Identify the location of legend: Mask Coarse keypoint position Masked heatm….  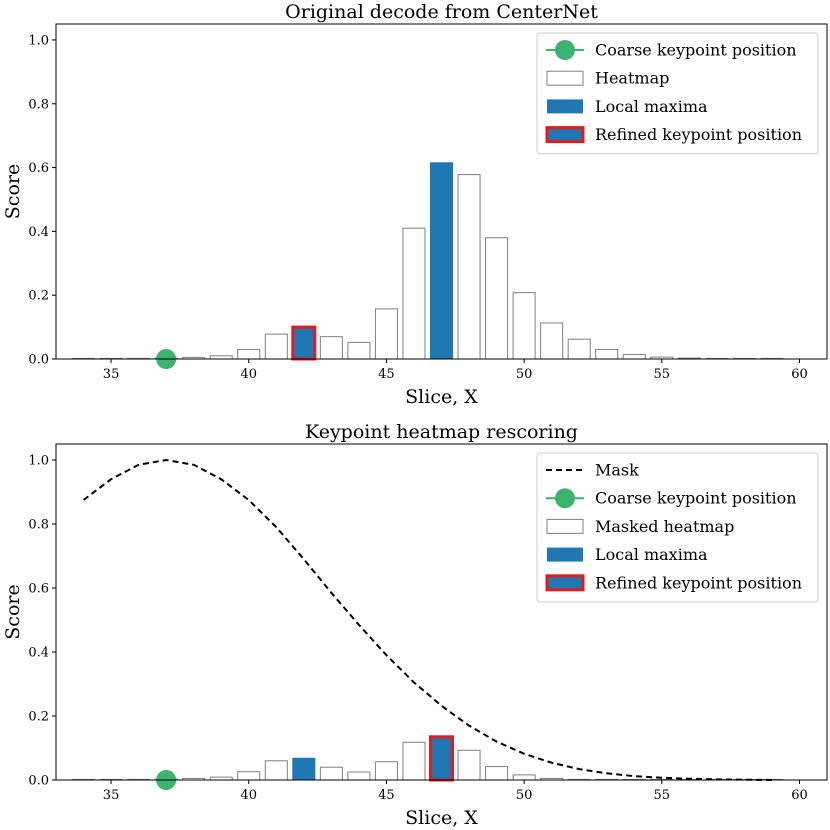
(677, 527).